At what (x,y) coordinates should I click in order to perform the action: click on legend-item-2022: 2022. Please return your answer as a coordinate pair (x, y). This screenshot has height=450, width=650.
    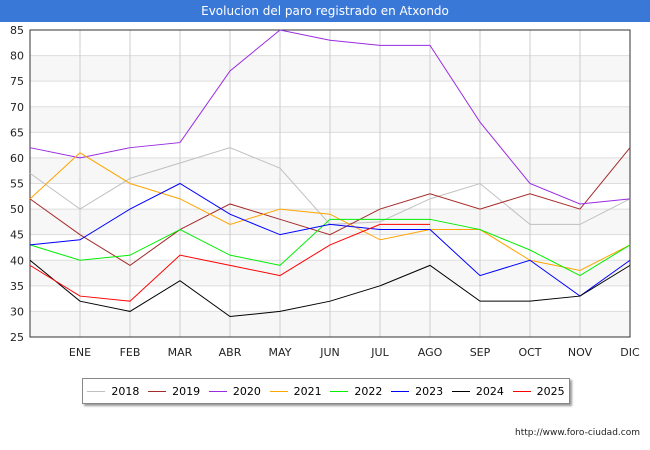
    Looking at the image, I should click on (356, 391).